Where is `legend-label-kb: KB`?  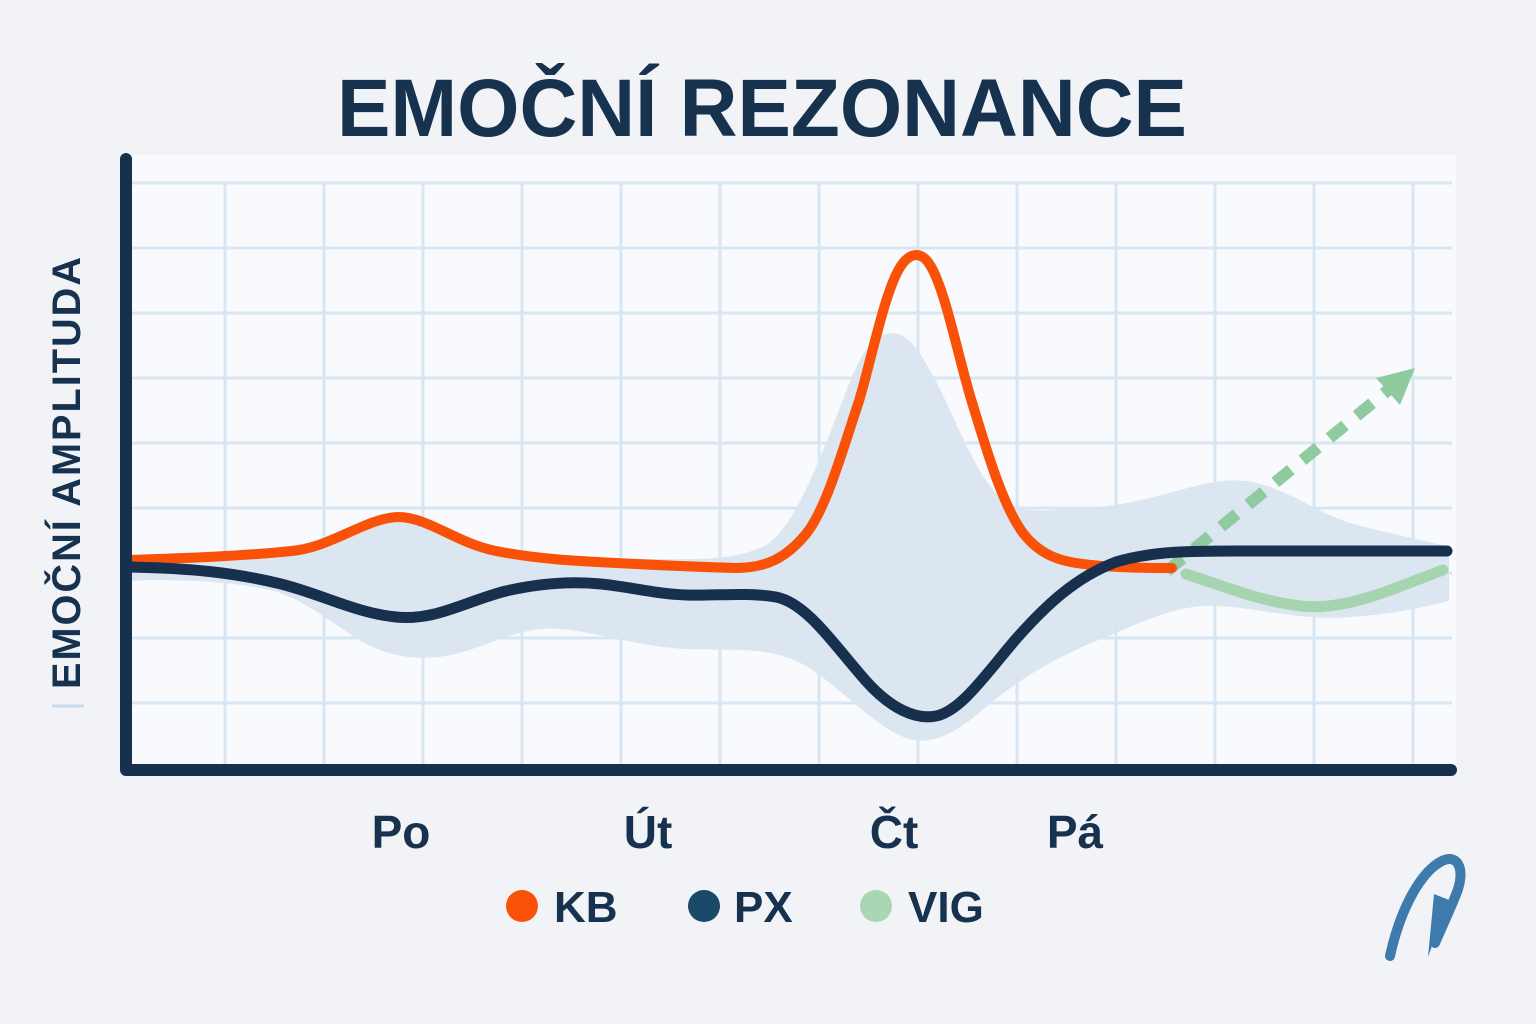 legend-label-kb: KB is located at coordinates (586, 907).